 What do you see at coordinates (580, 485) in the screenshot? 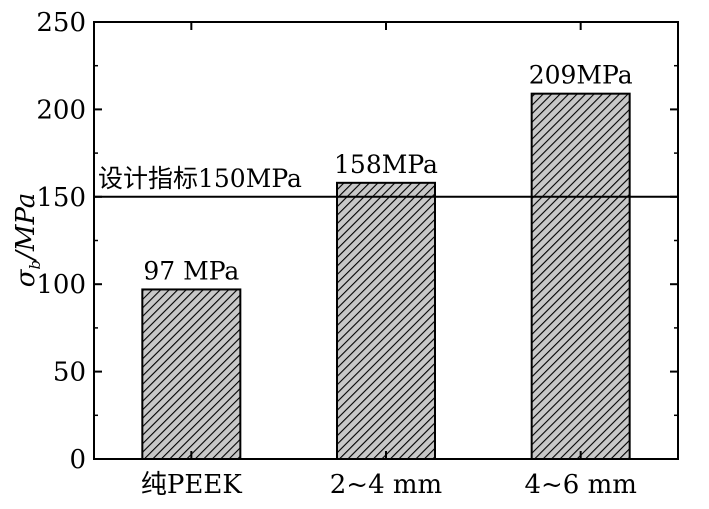
I see `x-category-label: 4~6 mm` at bounding box center [580, 485].